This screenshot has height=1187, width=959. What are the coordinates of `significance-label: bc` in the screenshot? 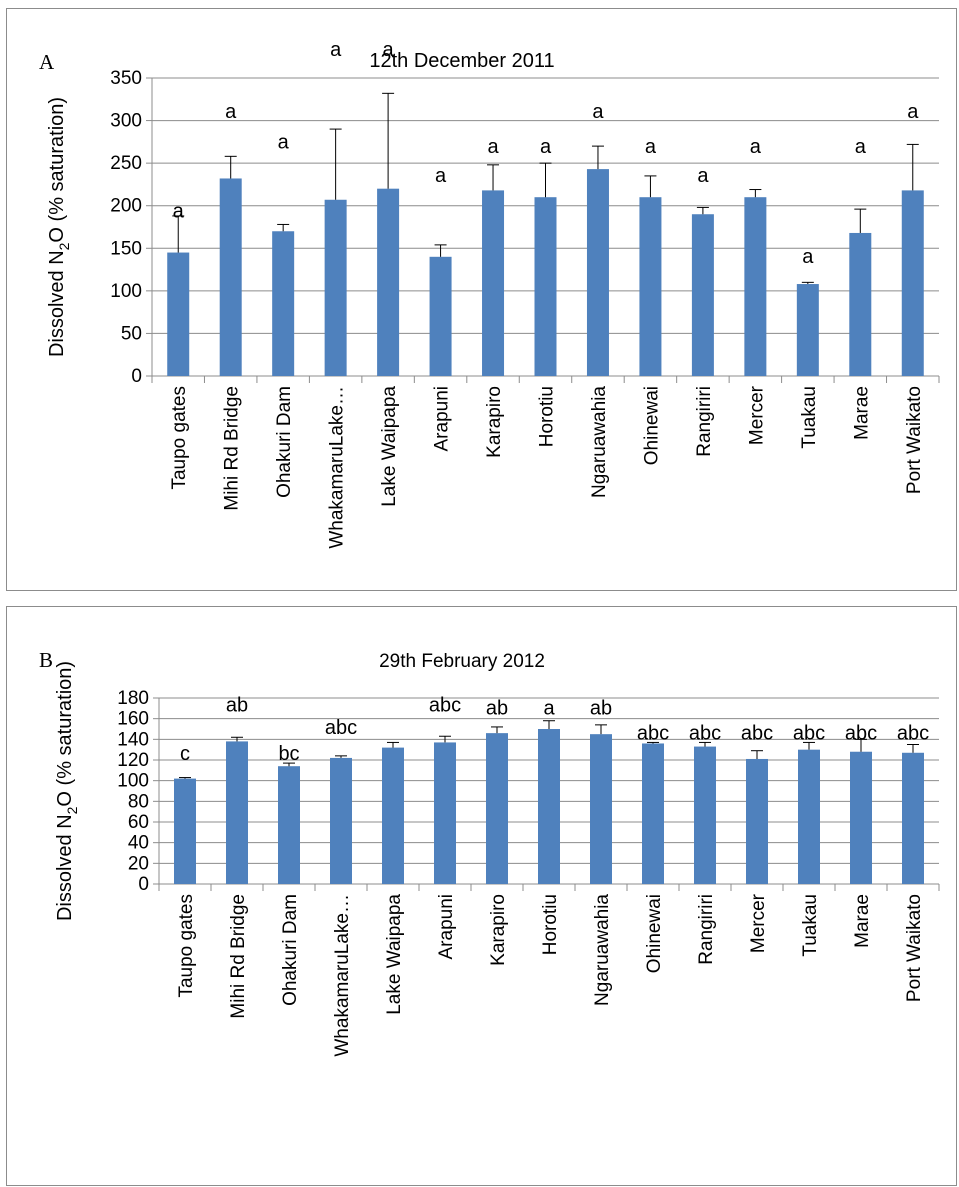 It's located at (288, 754).